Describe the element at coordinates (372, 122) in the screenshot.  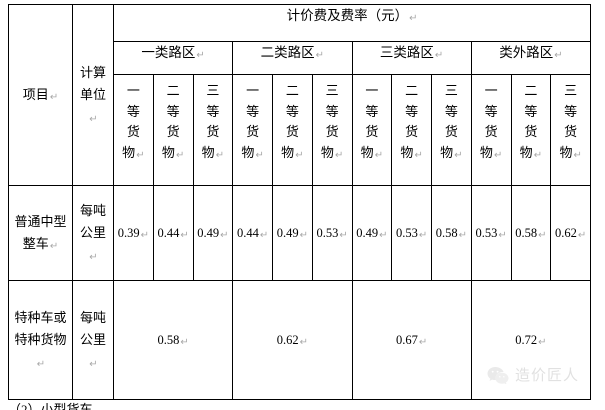
I see `grade-label-6: 一等货物↵` at that location.